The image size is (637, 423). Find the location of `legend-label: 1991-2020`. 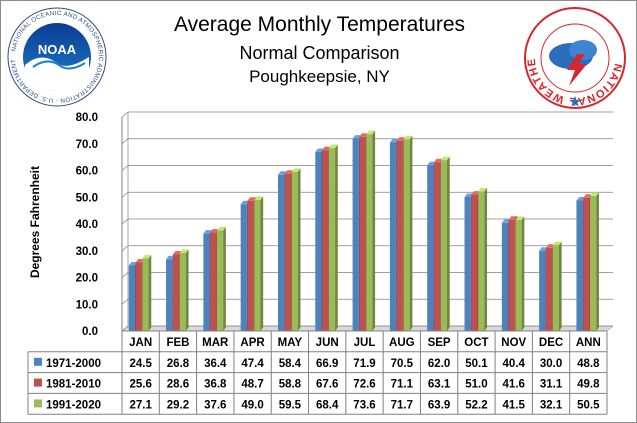

legend-label: 1991-2020 is located at coordinates (73, 405).